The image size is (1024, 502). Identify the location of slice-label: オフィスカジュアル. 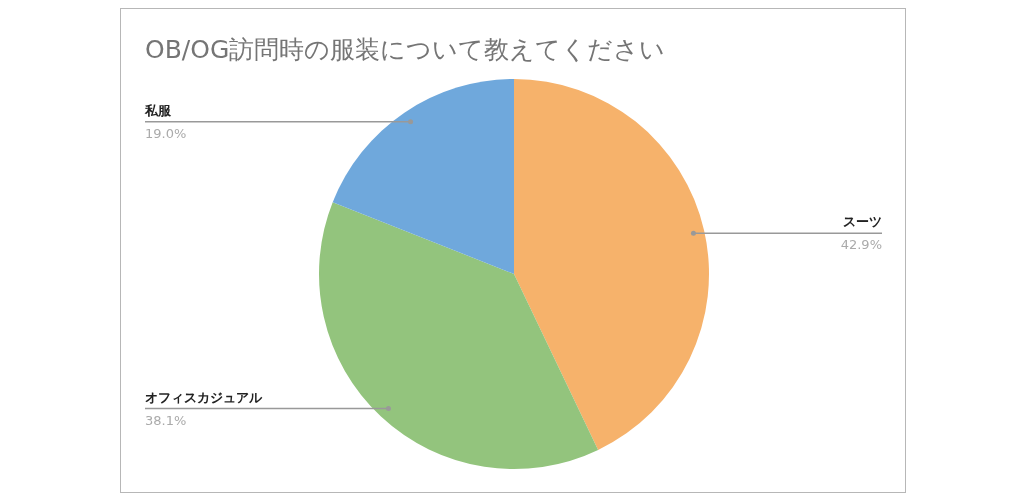
(204, 397).